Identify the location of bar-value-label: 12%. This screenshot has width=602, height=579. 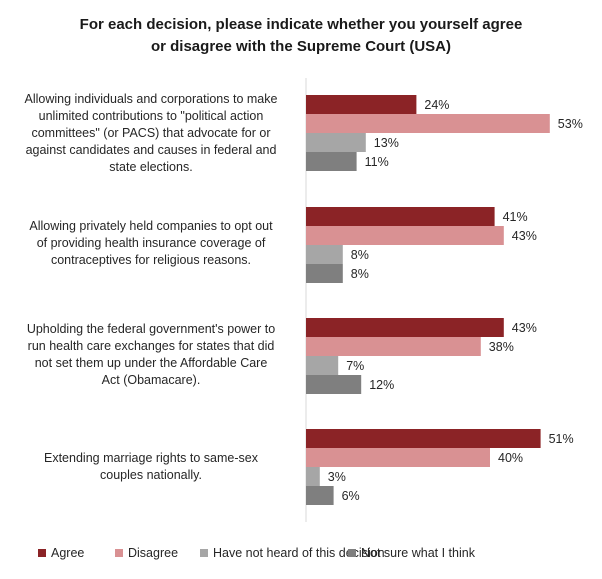
(381, 385).